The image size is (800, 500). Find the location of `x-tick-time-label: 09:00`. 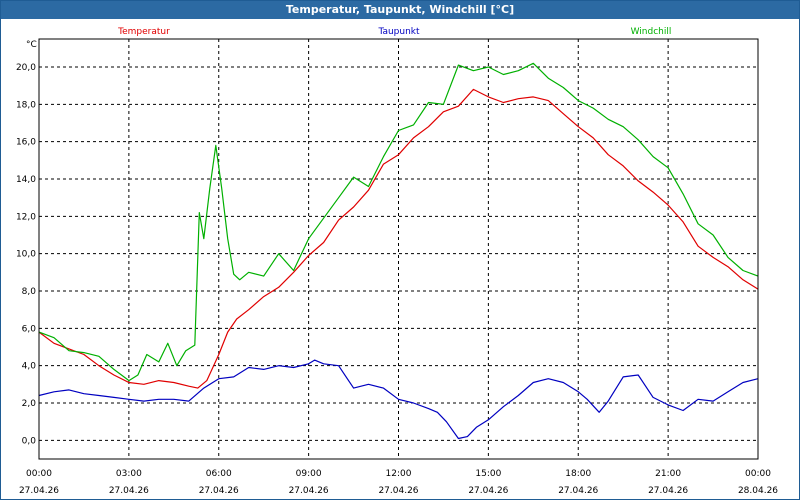

x-tick-time-label: 09:00 is located at coordinates (309, 474).